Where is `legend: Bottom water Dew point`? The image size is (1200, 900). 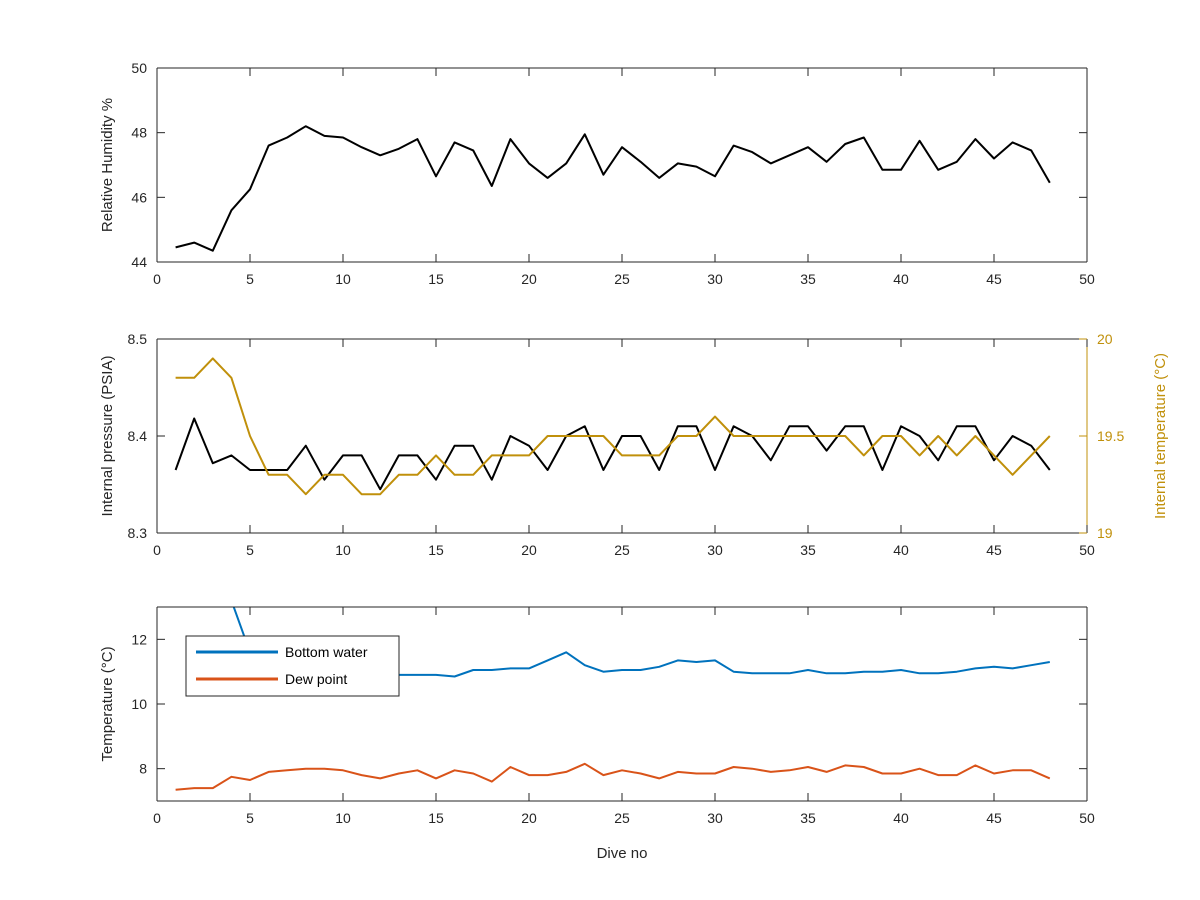
legend: Bottom water Dew point is located at coordinates (292, 666).